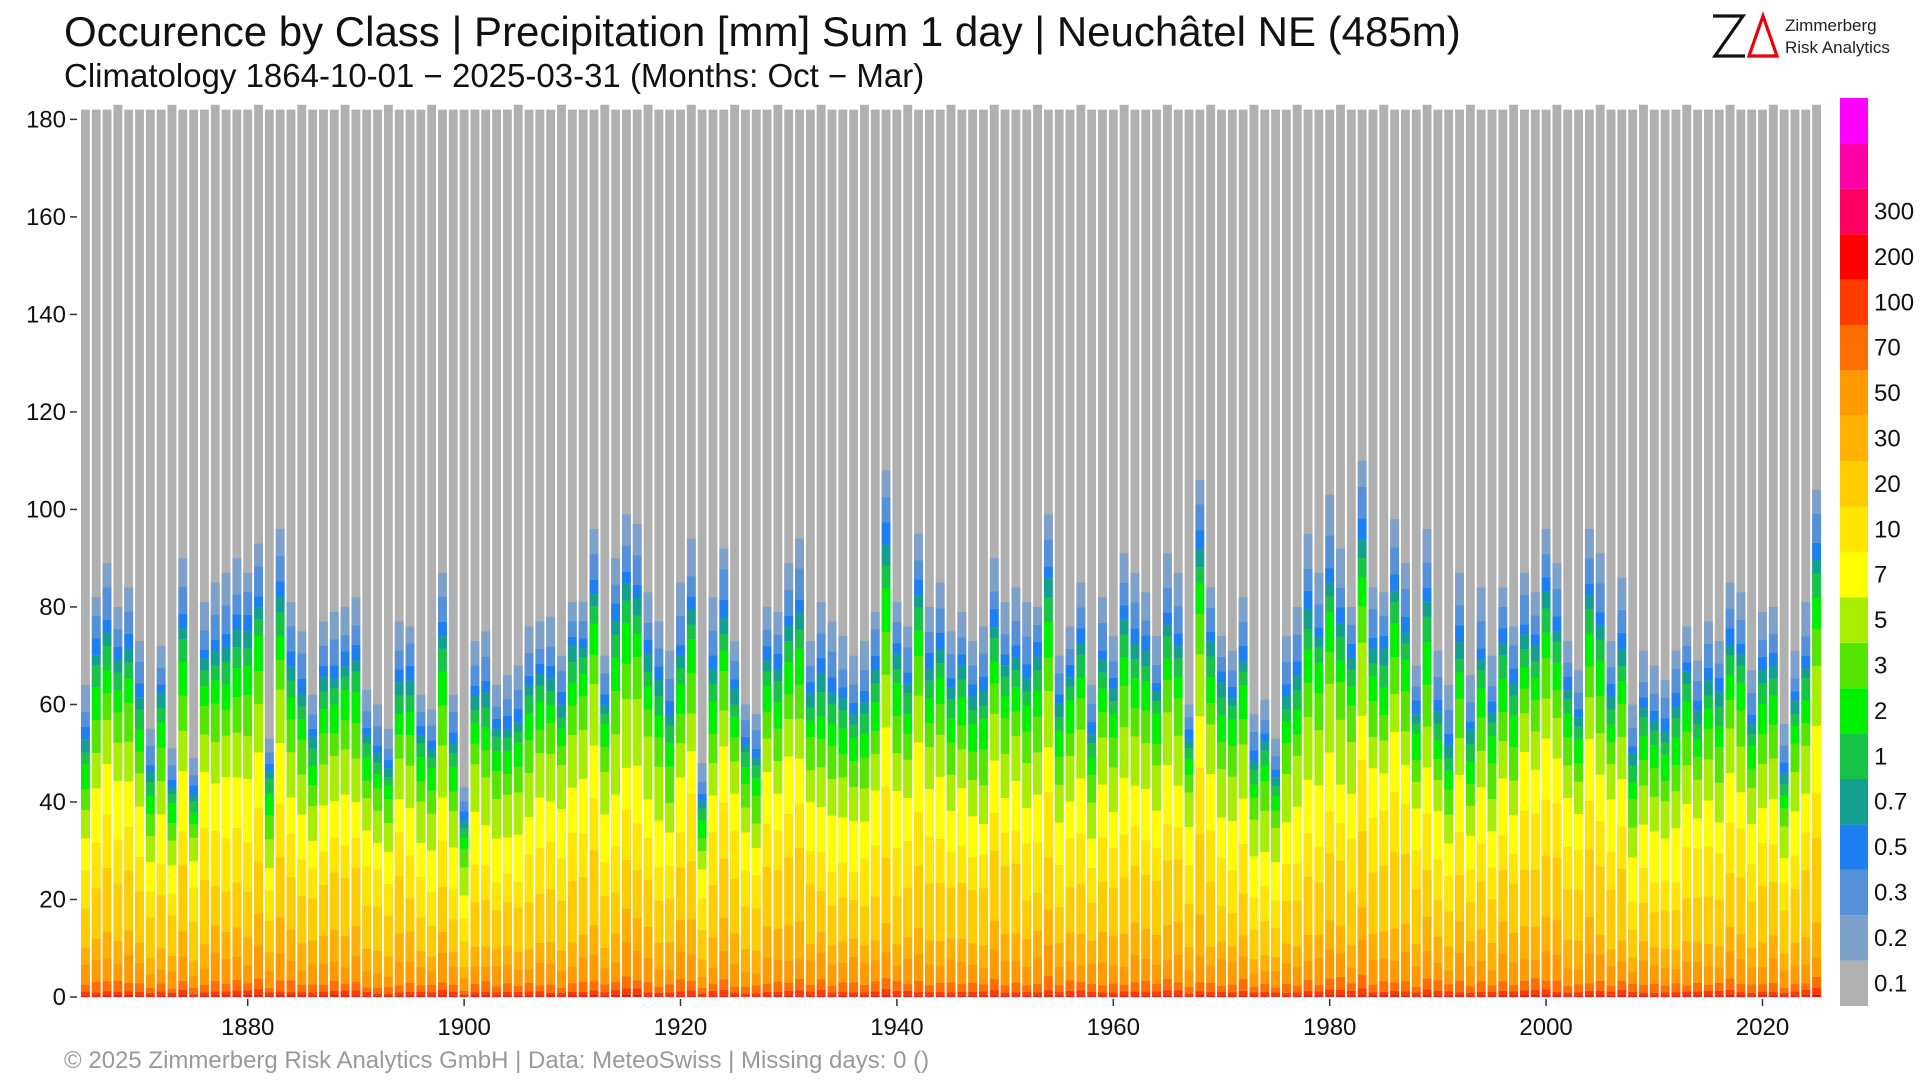  I want to click on bar-1930, so click(789, 553).